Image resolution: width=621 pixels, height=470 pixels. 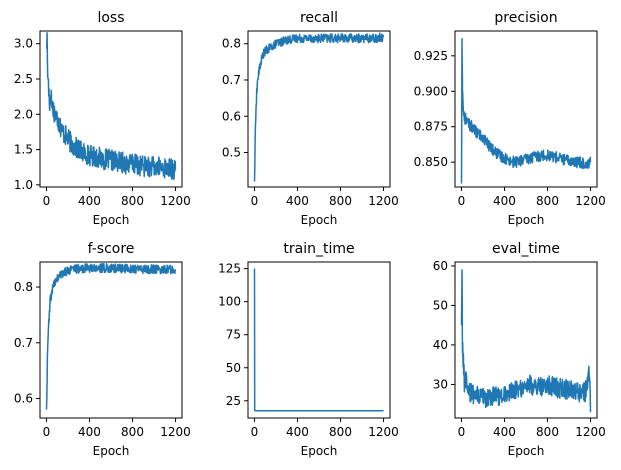 What do you see at coordinates (440, 345) in the screenshot?
I see `y-tick-label: 40` at bounding box center [440, 345].